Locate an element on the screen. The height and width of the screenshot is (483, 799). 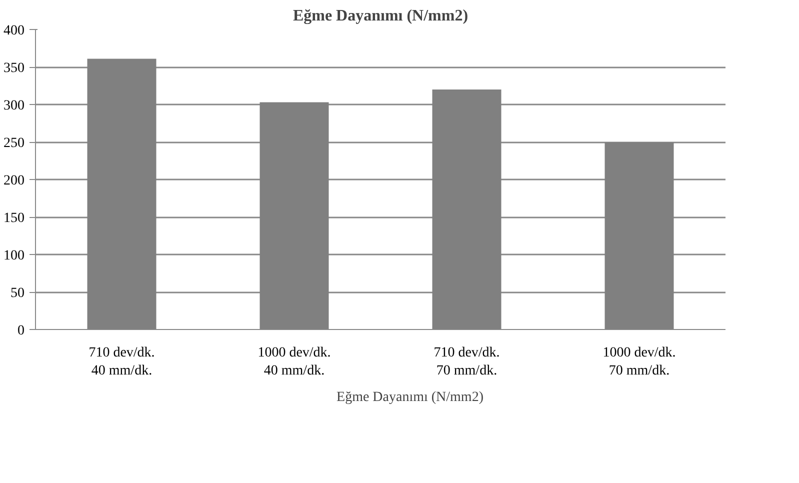
y-tick-label: 250 is located at coordinates (14, 143).